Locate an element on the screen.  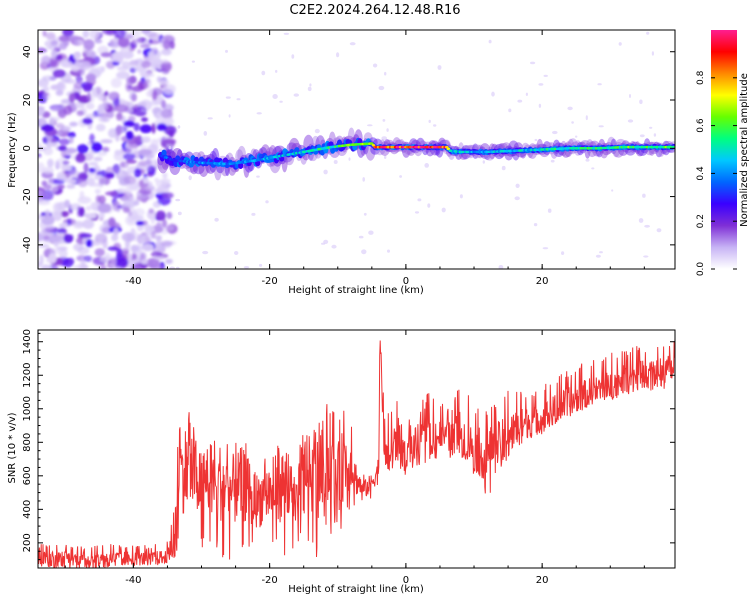
y-tick-label: 800 is located at coordinates (27, 442).